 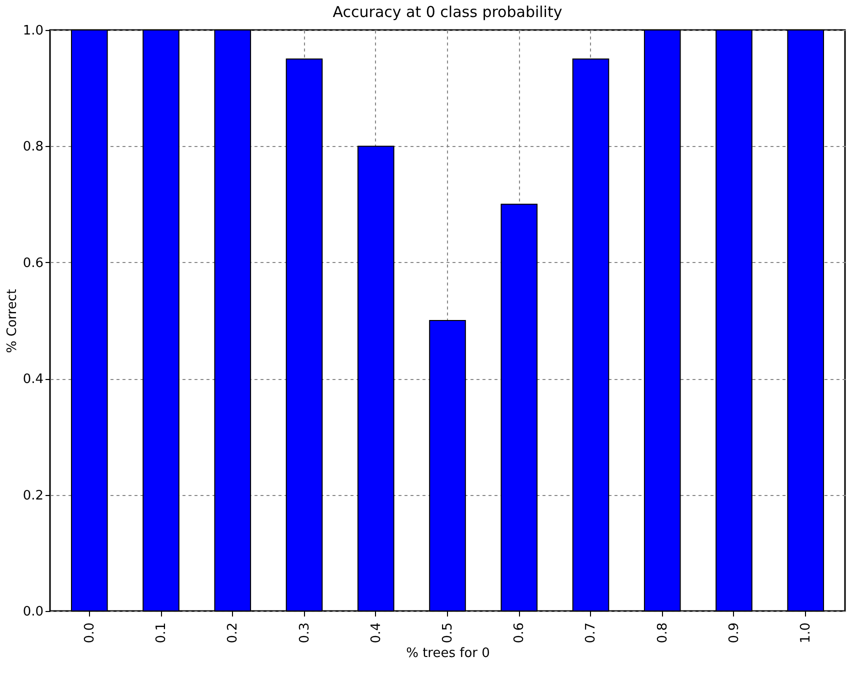 I want to click on x-tick-label: 0.9, so click(x=734, y=633).